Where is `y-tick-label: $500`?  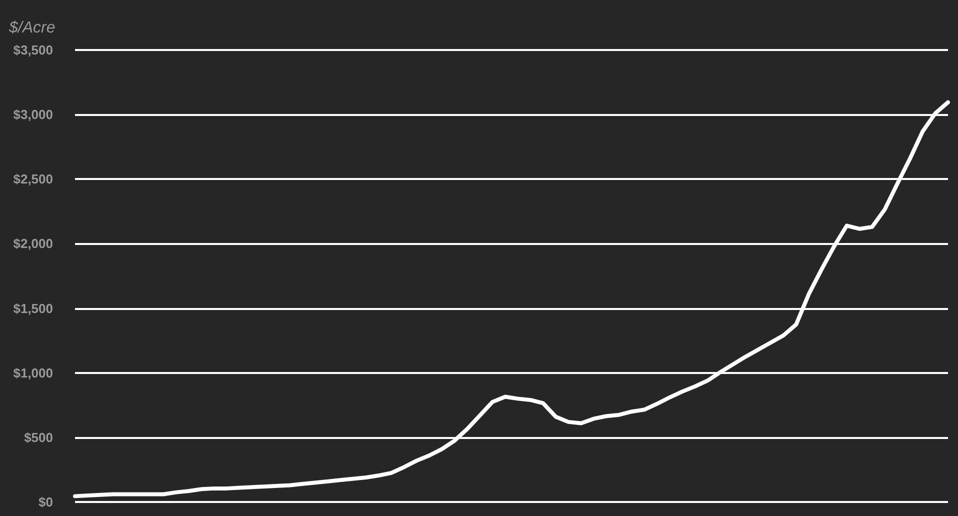
y-tick-label: $500 is located at coordinates (38, 437).